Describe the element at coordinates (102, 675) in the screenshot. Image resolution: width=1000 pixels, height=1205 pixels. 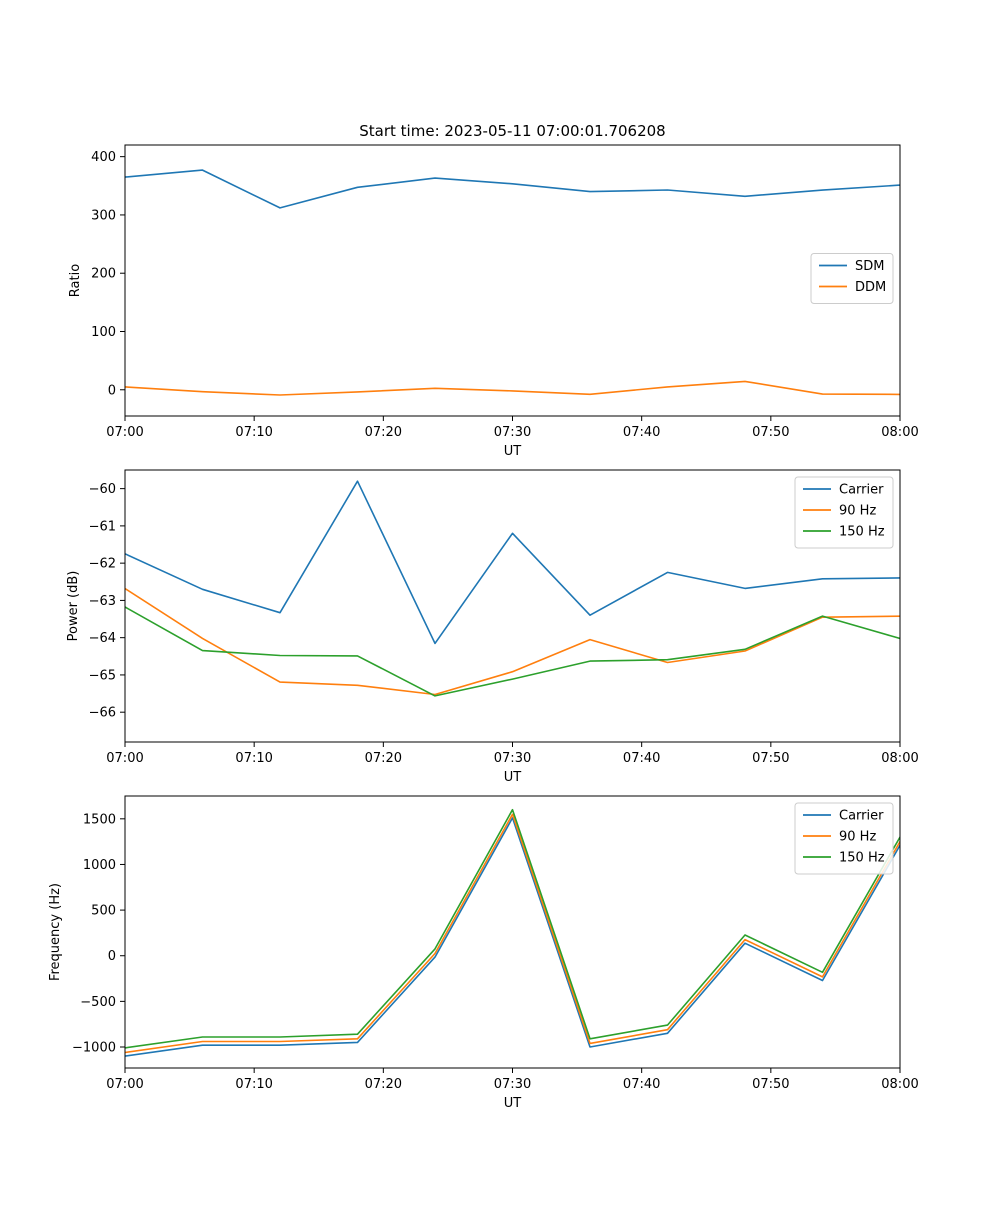
I see `y-tick-label: −65` at that location.